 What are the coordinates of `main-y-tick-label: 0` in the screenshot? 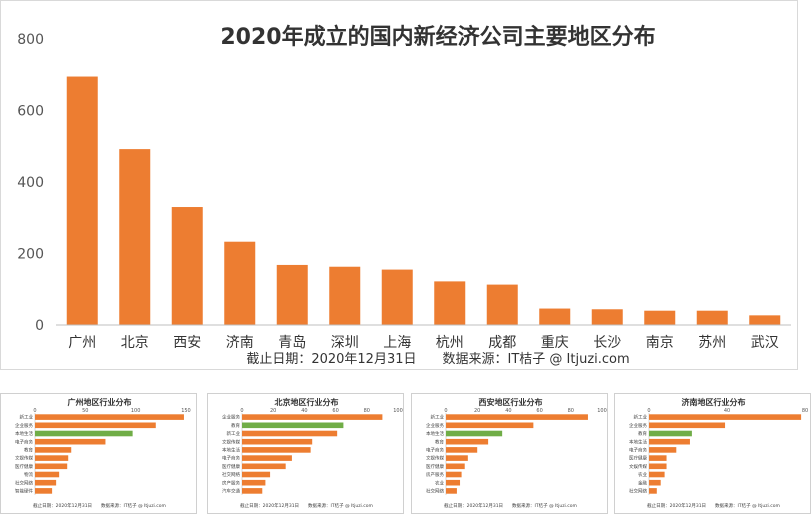 It's located at (39, 326).